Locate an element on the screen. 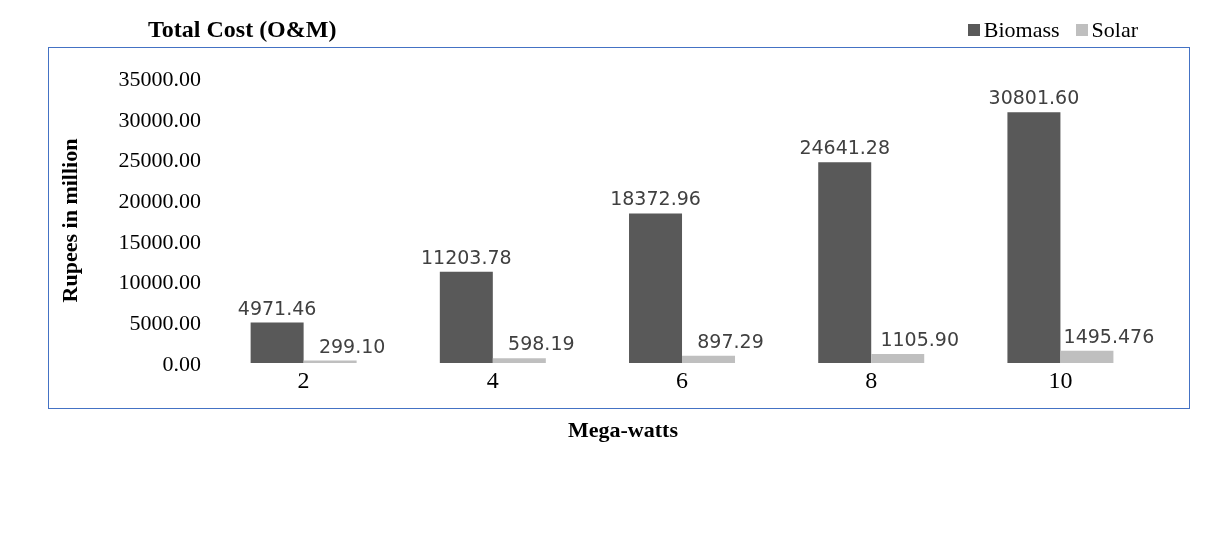 This screenshot has height=537, width=1217. legend-label: Solar is located at coordinates (1114, 29).